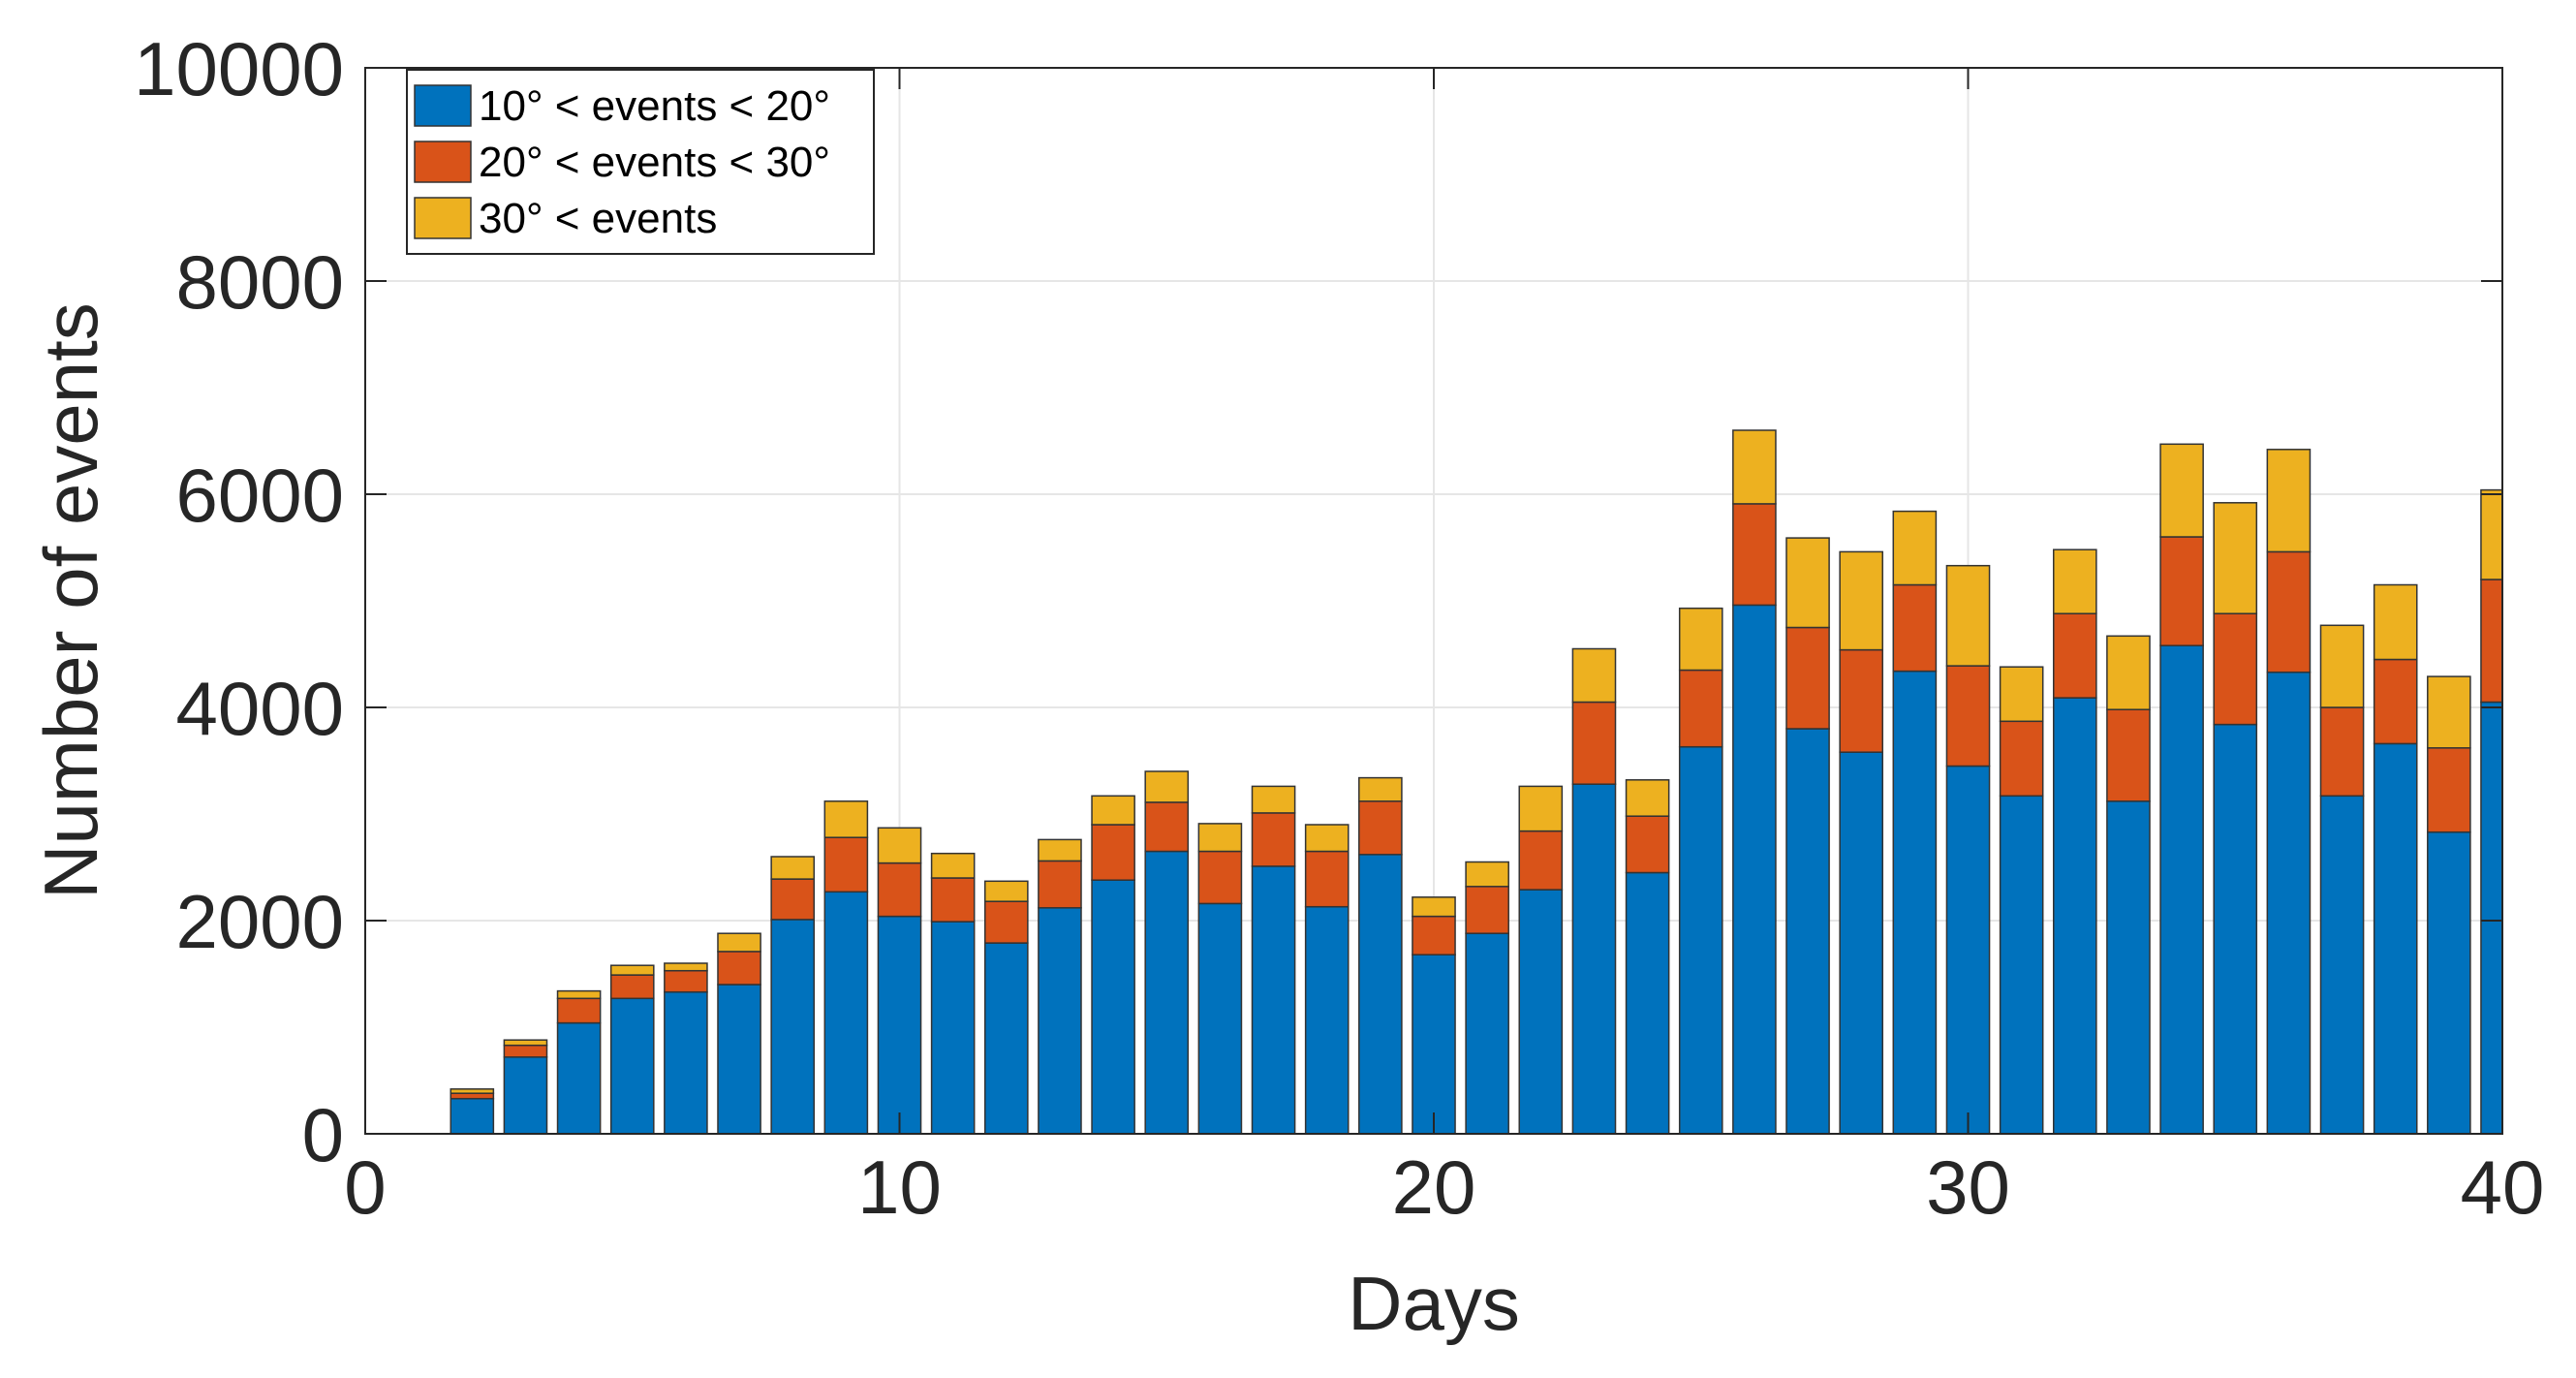  I want to click on legend-label-series-2: 20° < events < 30°, so click(654, 162).